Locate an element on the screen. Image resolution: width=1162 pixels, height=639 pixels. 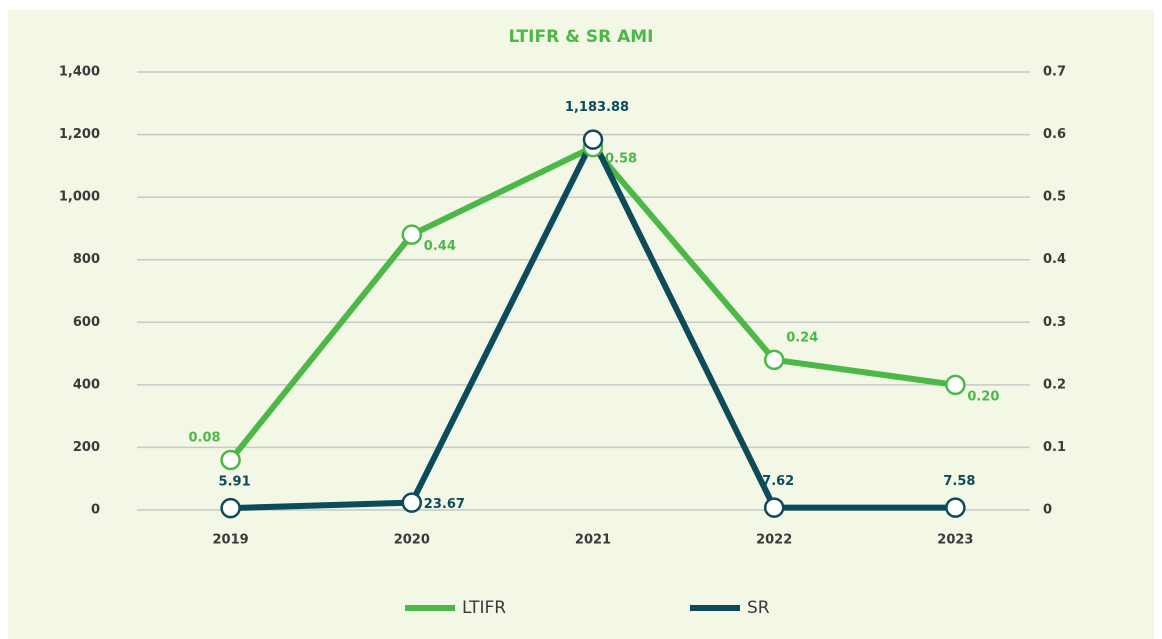
y-tick-label: 1,000 is located at coordinates (79, 197).